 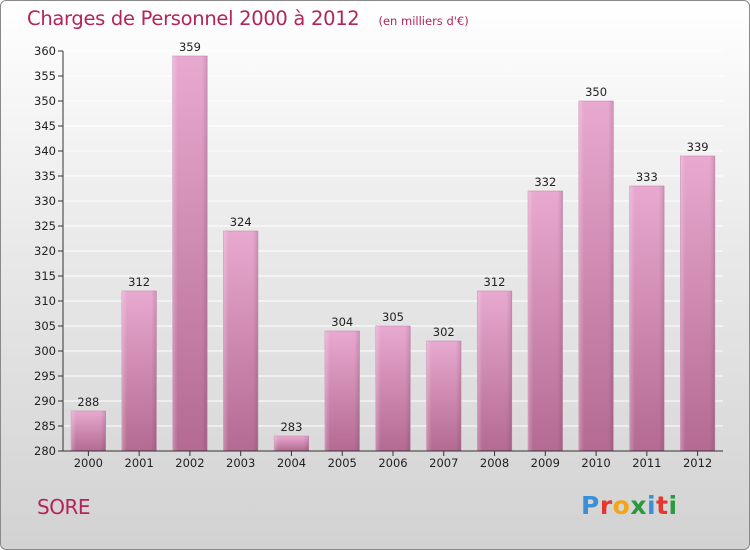 What do you see at coordinates (240, 463) in the screenshot?
I see `x-tick-label: 2003` at bounding box center [240, 463].